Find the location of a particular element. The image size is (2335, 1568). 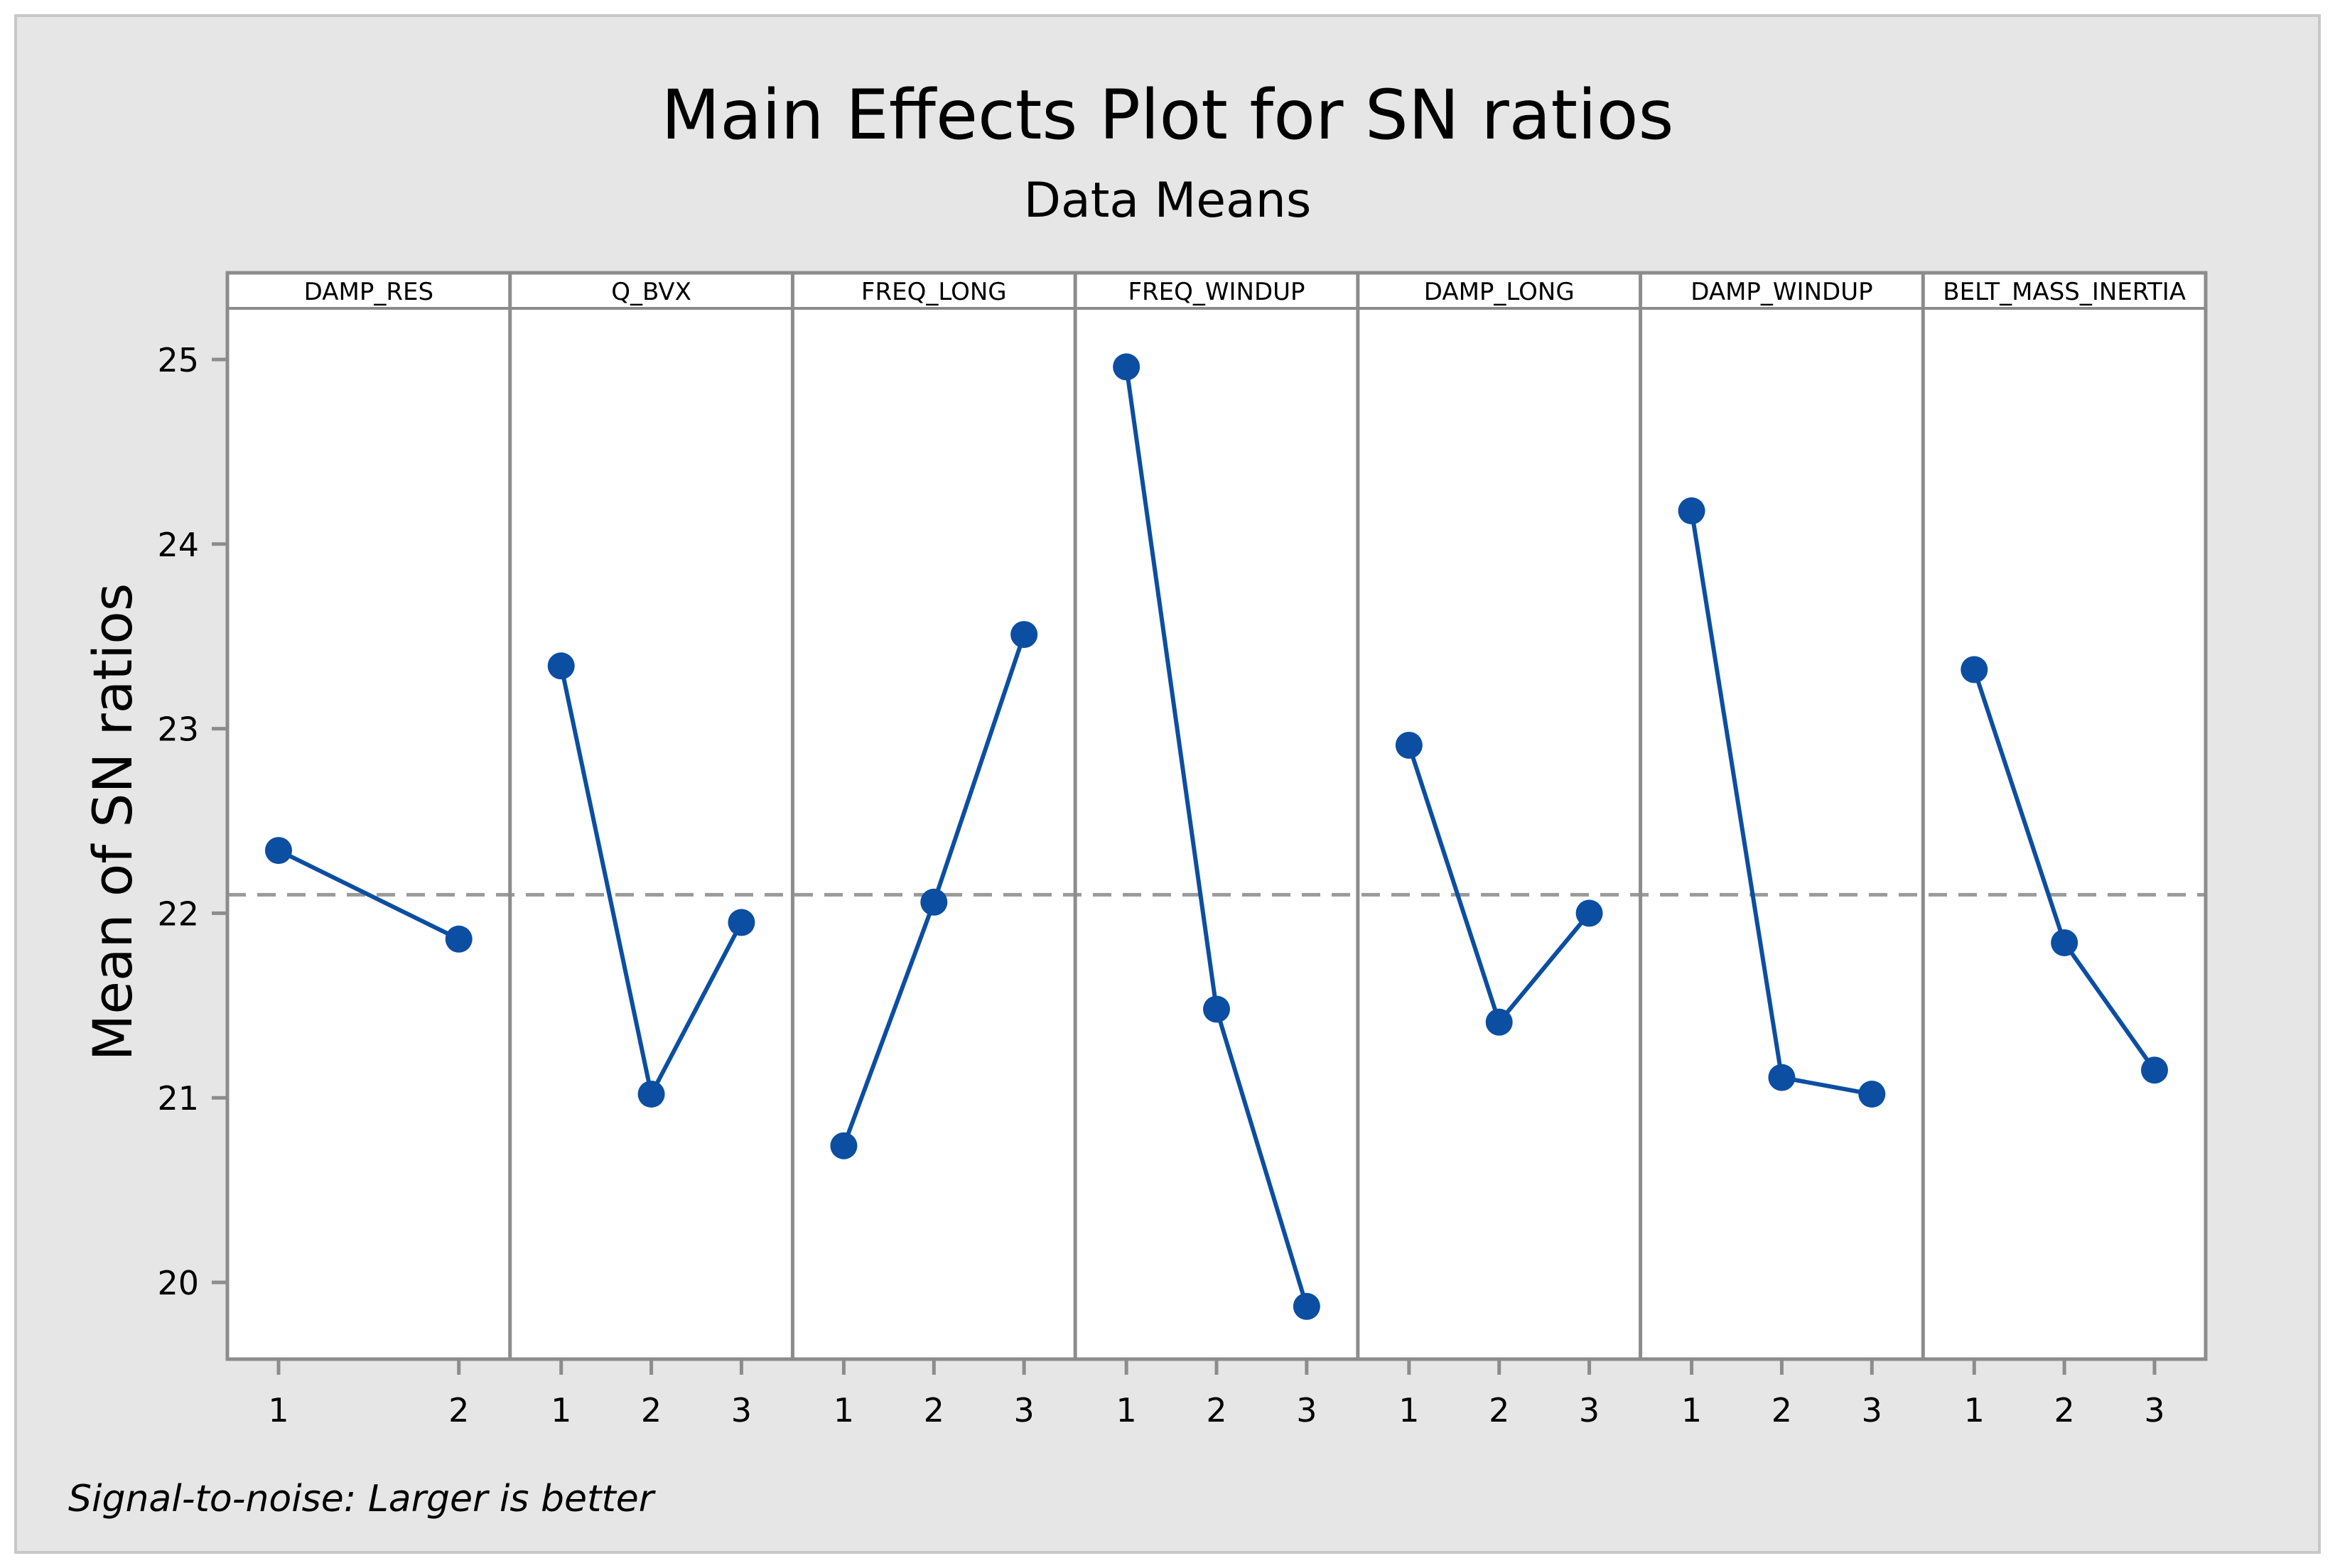

panel-header-label: DAMP_WINDUP is located at coordinates (1781, 292).